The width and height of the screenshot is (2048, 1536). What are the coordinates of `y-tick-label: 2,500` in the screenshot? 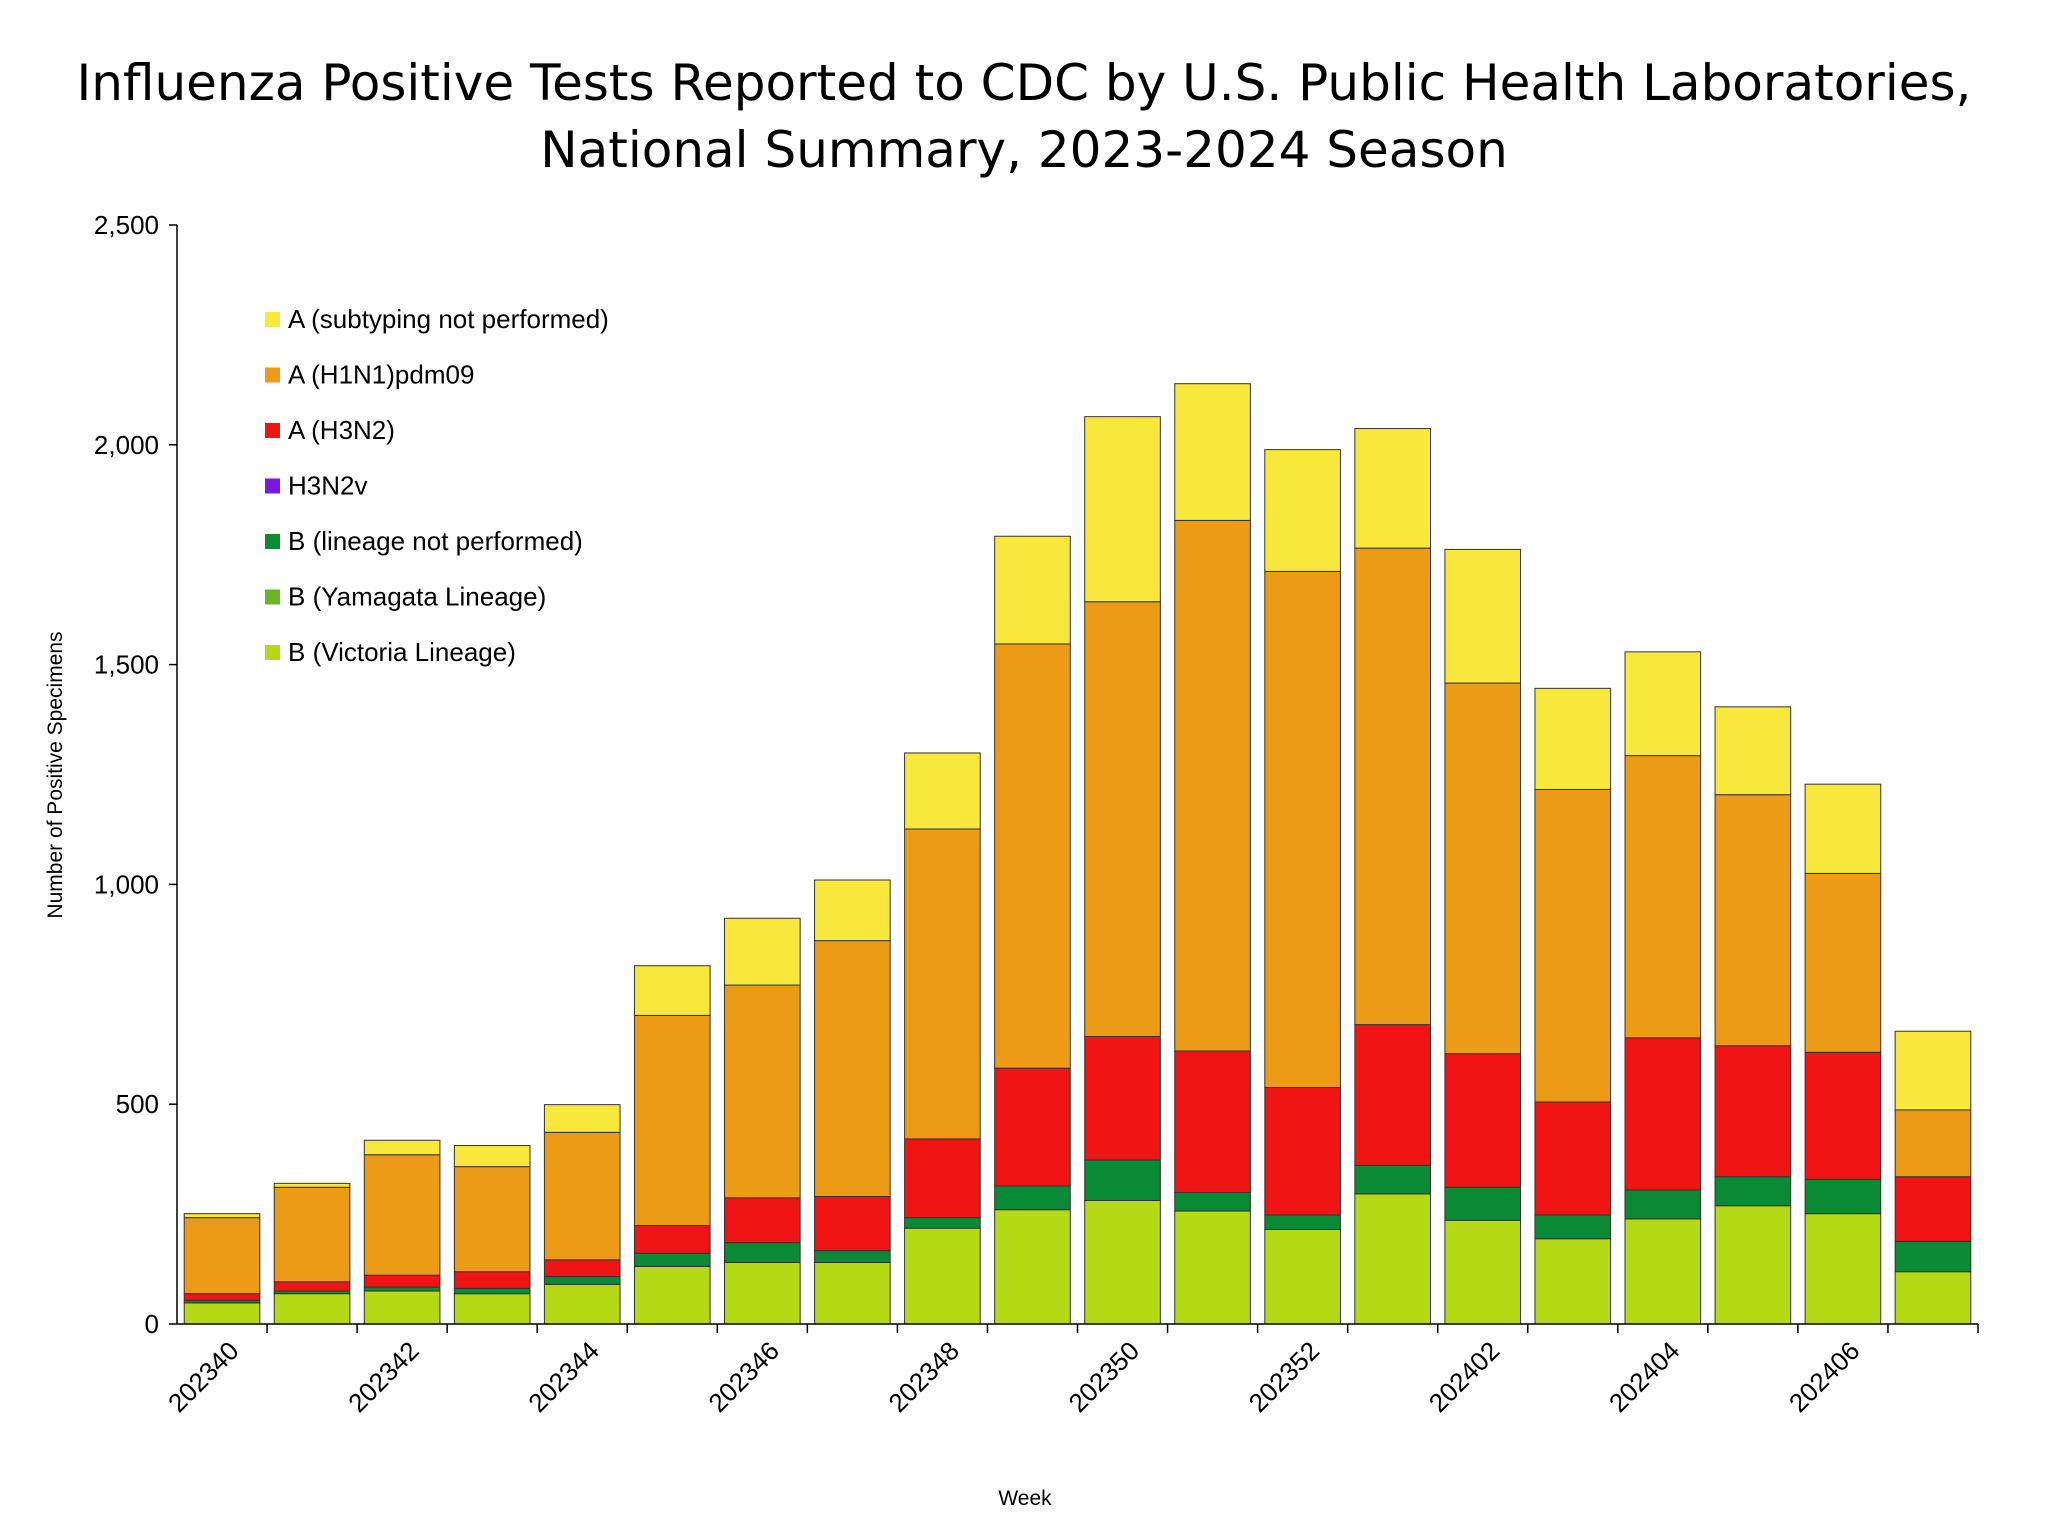 It's located at (126, 225).